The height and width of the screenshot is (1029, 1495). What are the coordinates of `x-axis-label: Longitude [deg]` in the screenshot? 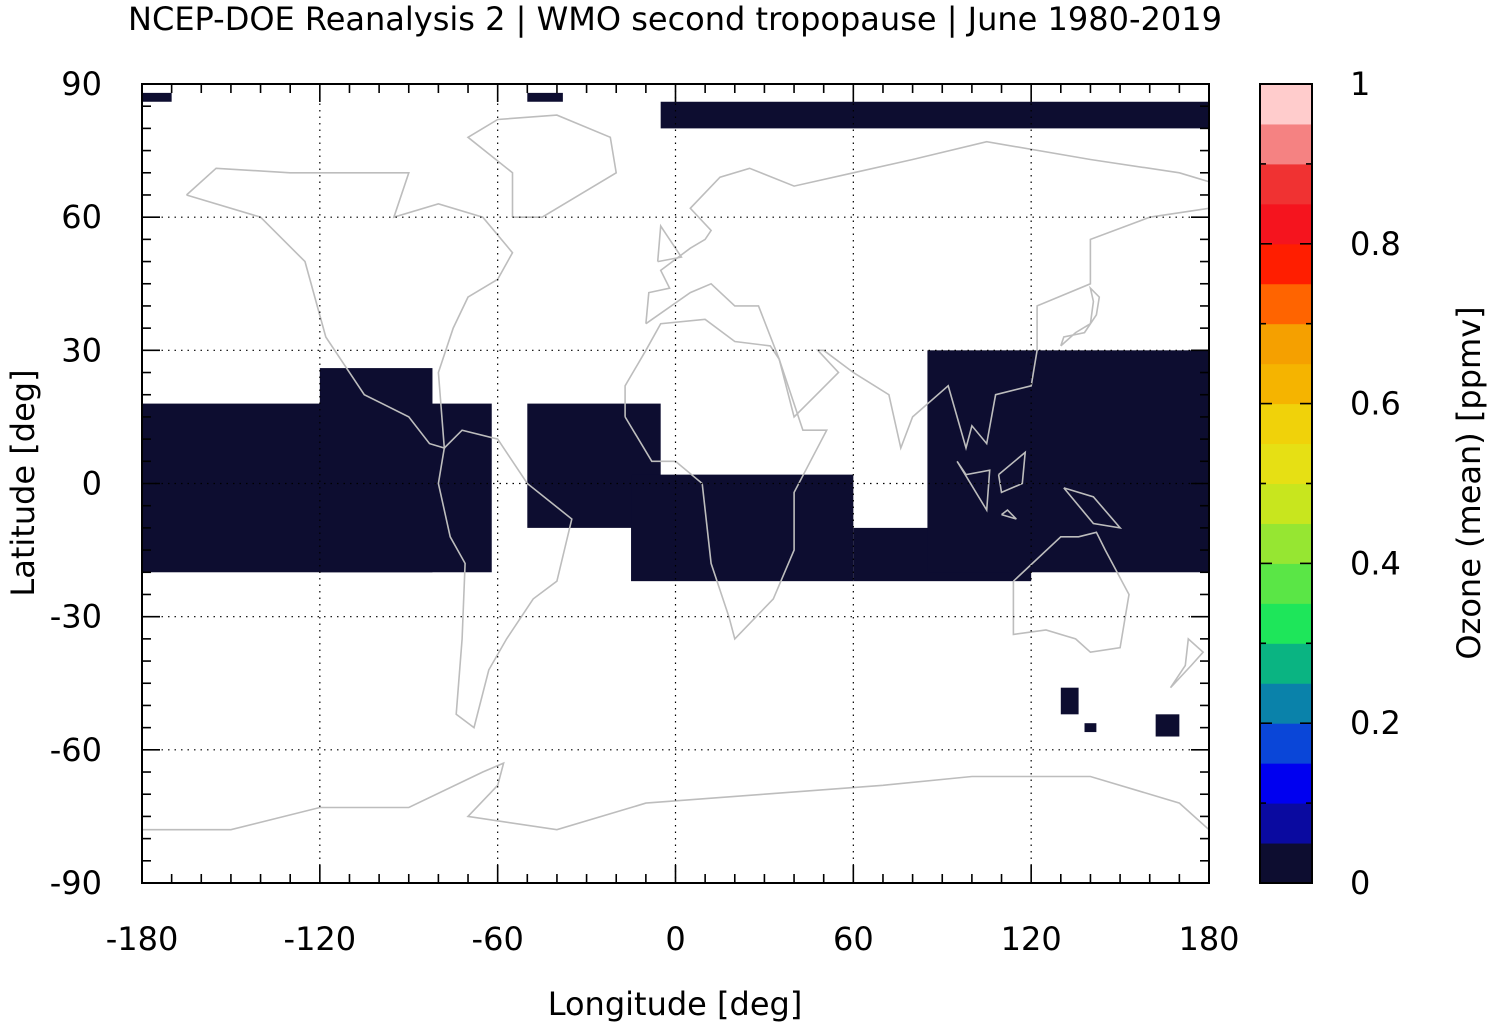 It's located at (675, 1004).